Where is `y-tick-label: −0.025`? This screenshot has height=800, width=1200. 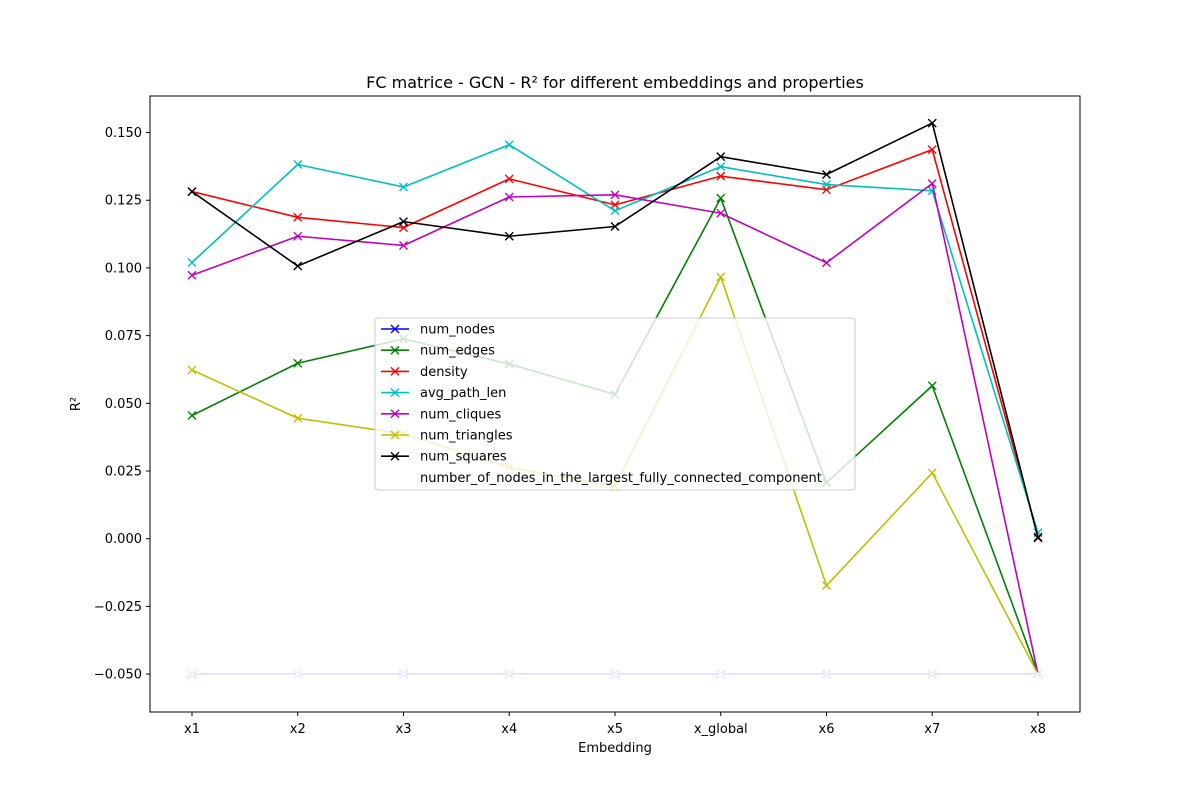 y-tick-label: −0.025 is located at coordinates (118, 607).